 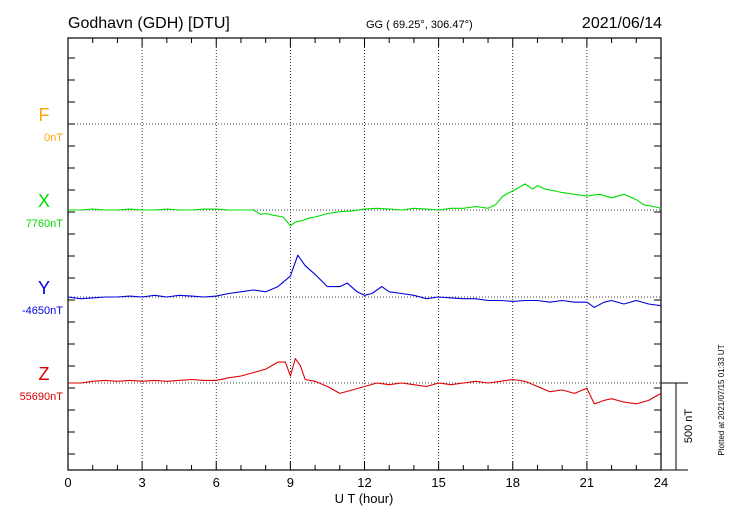 What do you see at coordinates (216, 482) in the screenshot?
I see `x-tick-label: 6` at bounding box center [216, 482].